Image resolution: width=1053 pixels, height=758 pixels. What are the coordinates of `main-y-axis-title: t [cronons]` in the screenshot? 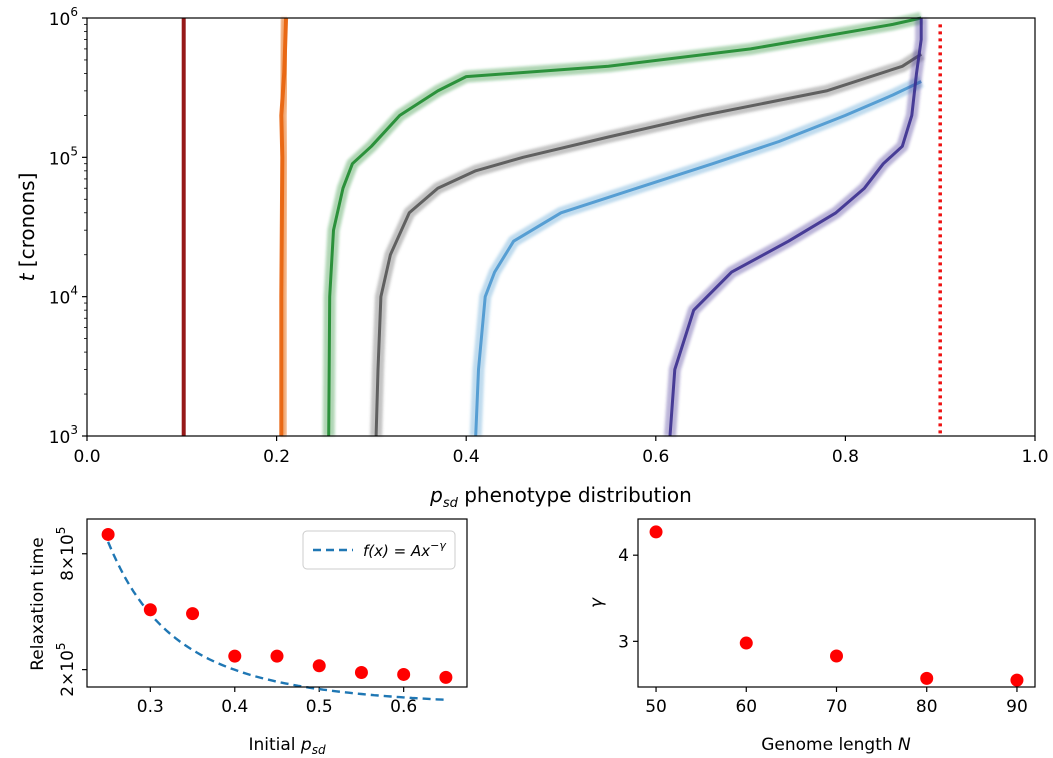 It's located at (27, 227).